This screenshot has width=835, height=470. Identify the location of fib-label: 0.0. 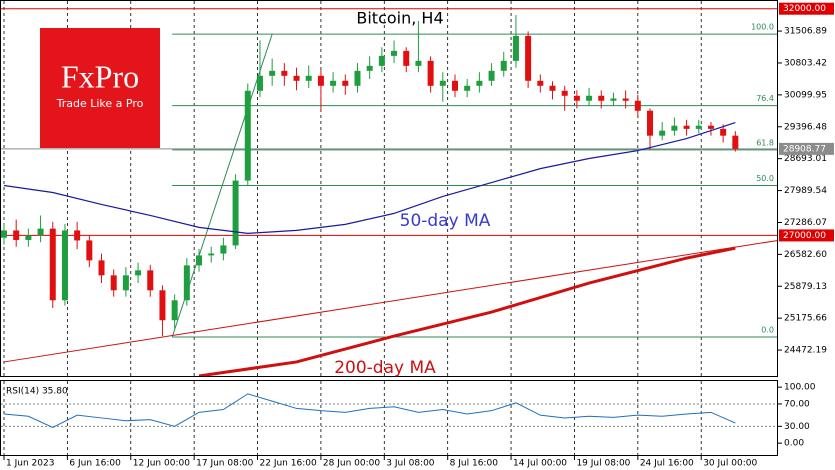
(767, 330).